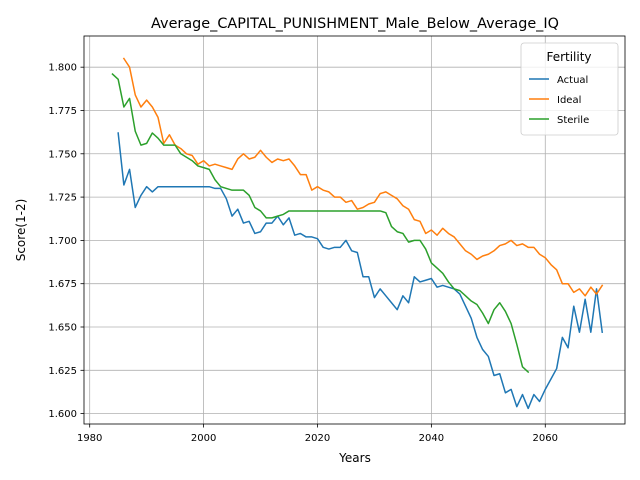 Image resolution: width=640 pixels, height=480 pixels. I want to click on legend-label-actual: Actual, so click(572, 80).